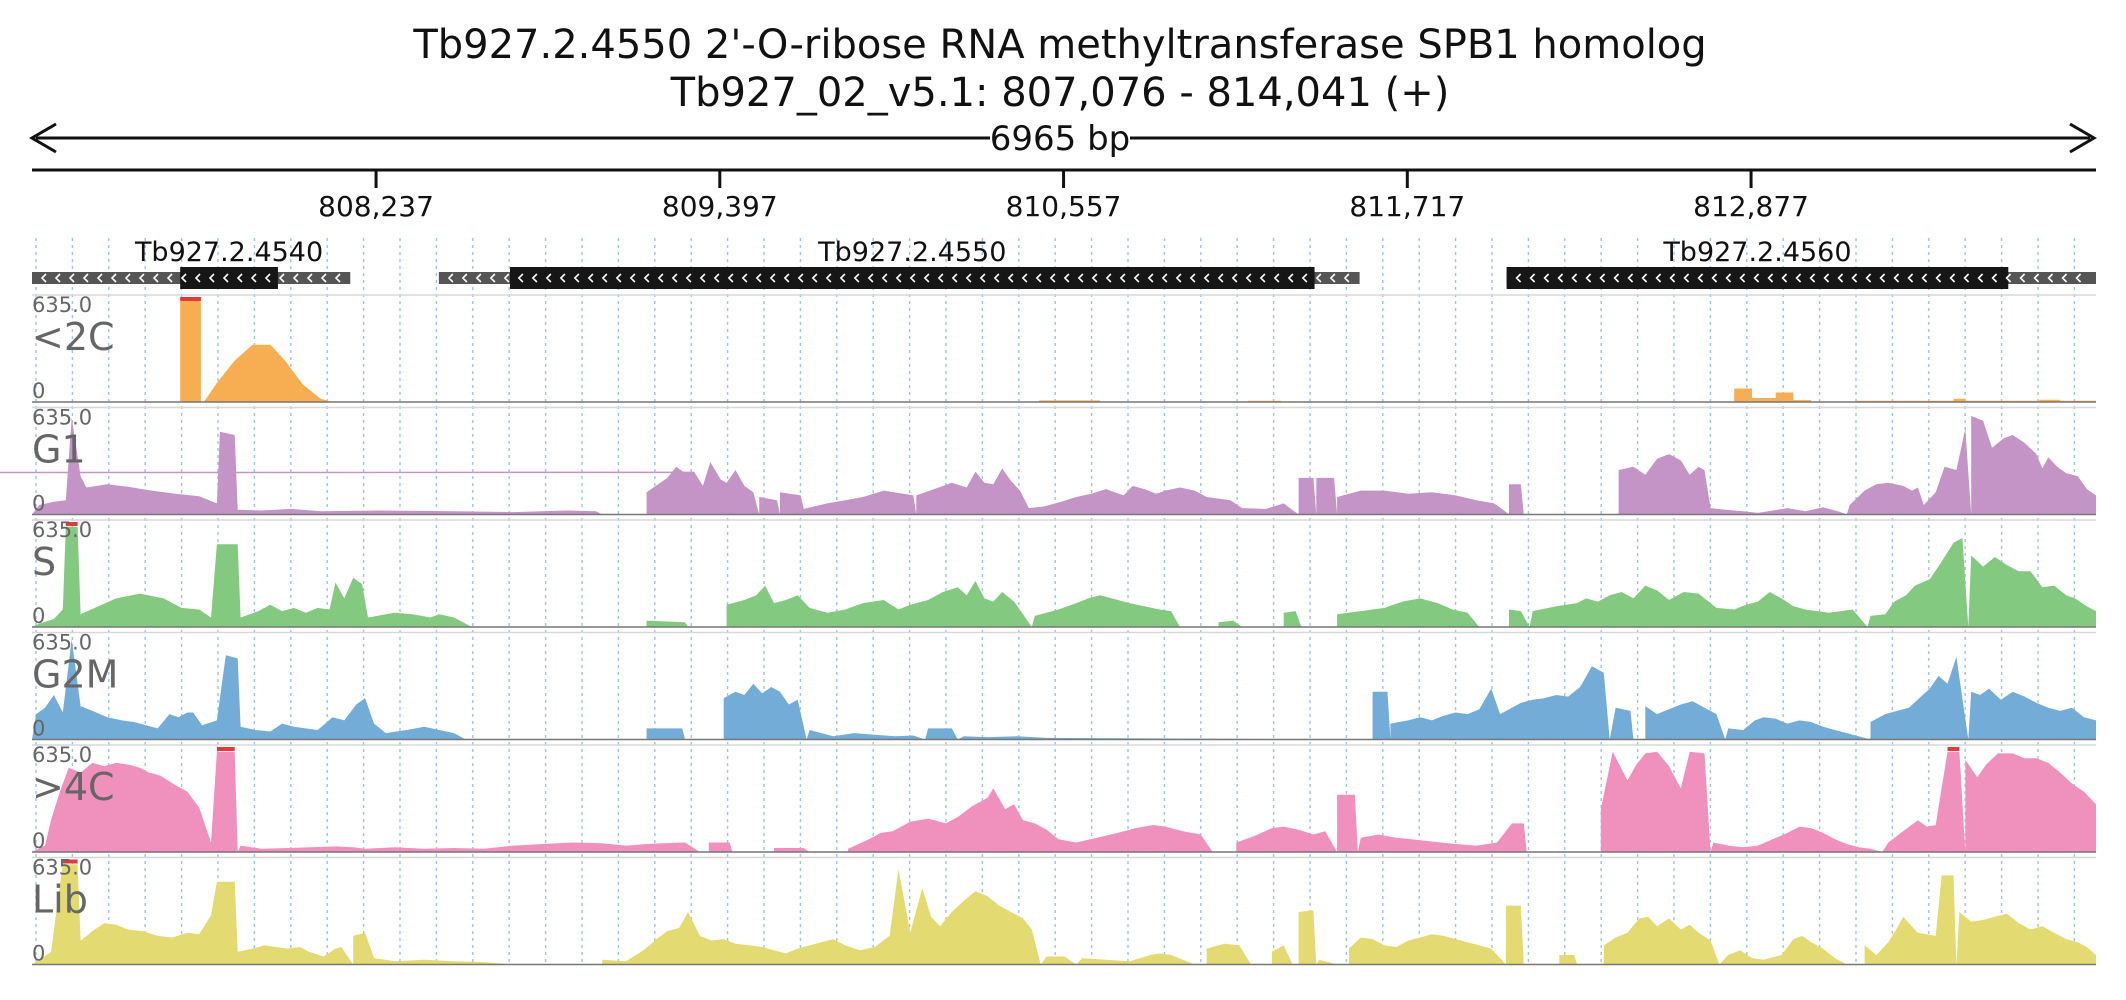 The image size is (2126, 1000). What do you see at coordinates (1407, 206) in the screenshot?
I see `x-tick-label: 811,717` at bounding box center [1407, 206].